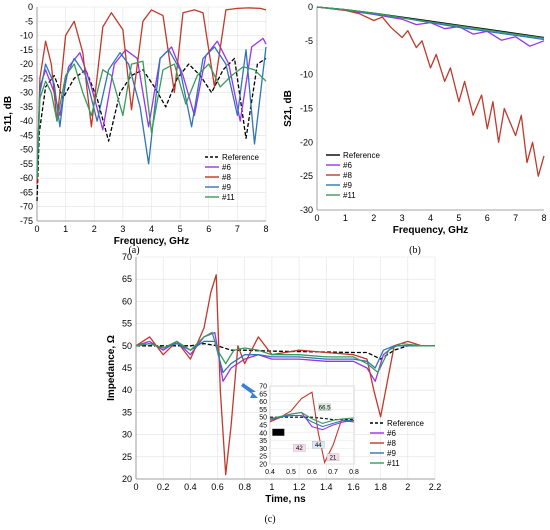 Image resolution: width=550 pixels, height=530 pixels. What do you see at coordinates (237, 229) in the screenshot?
I see `x-tick-label: 7` at bounding box center [237, 229].